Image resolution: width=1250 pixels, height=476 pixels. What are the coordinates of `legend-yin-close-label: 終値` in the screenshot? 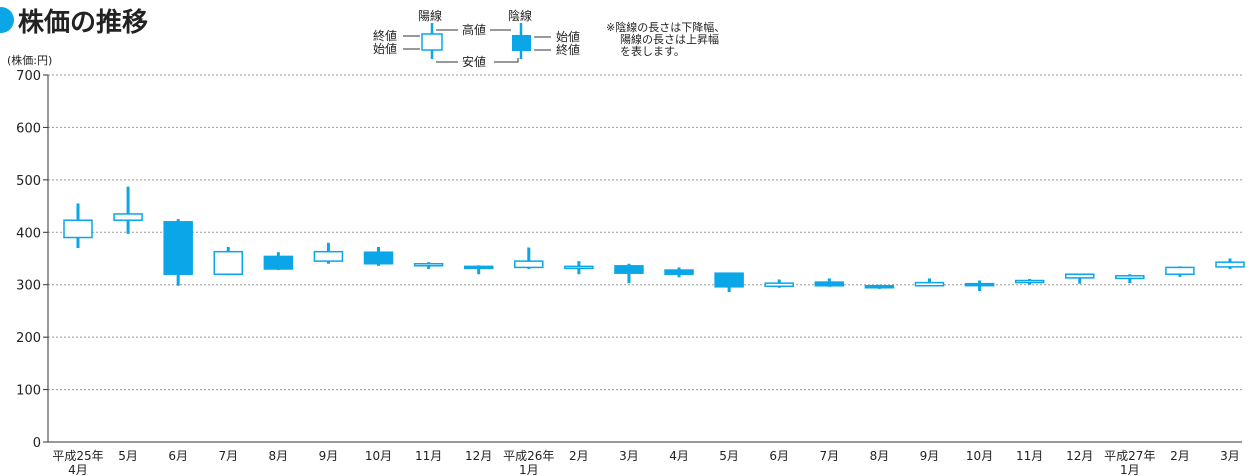 It's located at (568, 49).